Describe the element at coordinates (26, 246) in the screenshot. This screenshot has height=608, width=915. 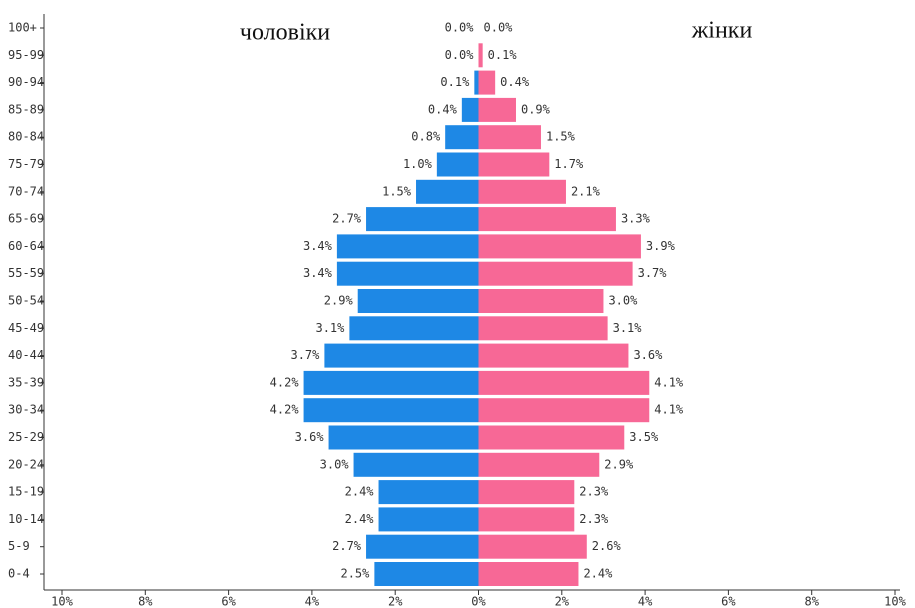
I see `y-tick-label: 60-64` at that location.